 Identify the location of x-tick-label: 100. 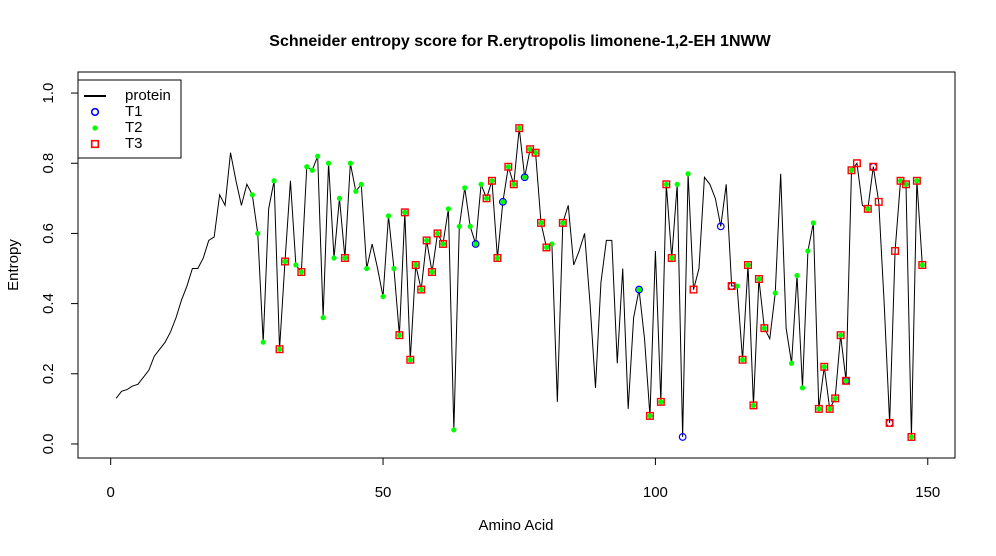
(655, 492).